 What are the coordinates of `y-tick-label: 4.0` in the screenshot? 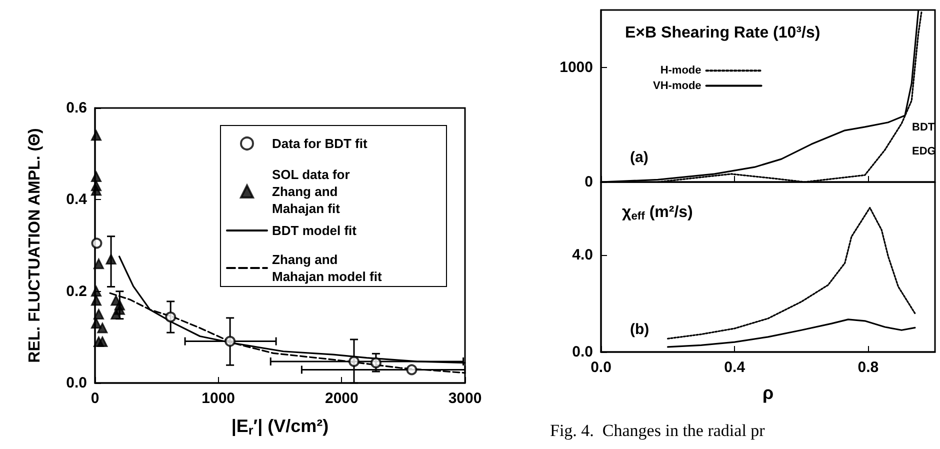 It's located at (582, 255).